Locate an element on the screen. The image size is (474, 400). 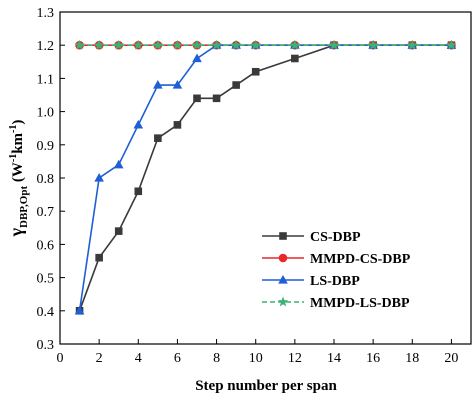
y-tick-label: 1.3 is located at coordinates (46, 13).